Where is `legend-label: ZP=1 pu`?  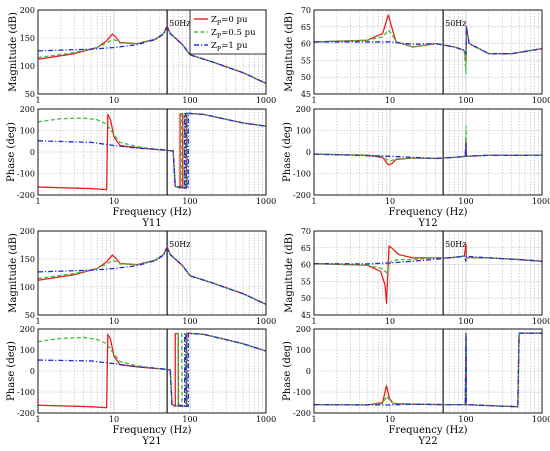 legend-label: ZP=1 pu is located at coordinates (229, 47).